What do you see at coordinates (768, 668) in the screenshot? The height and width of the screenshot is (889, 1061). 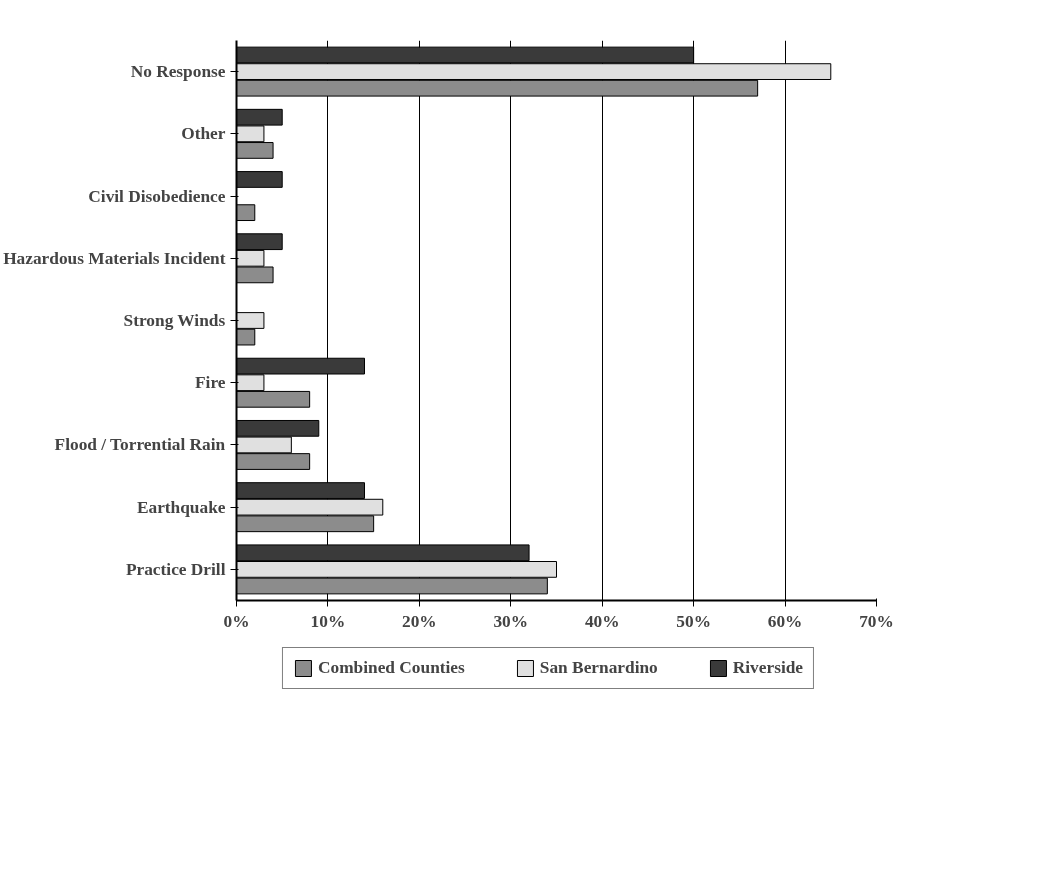 I see `legend-label: Riverside` at bounding box center [768, 668].